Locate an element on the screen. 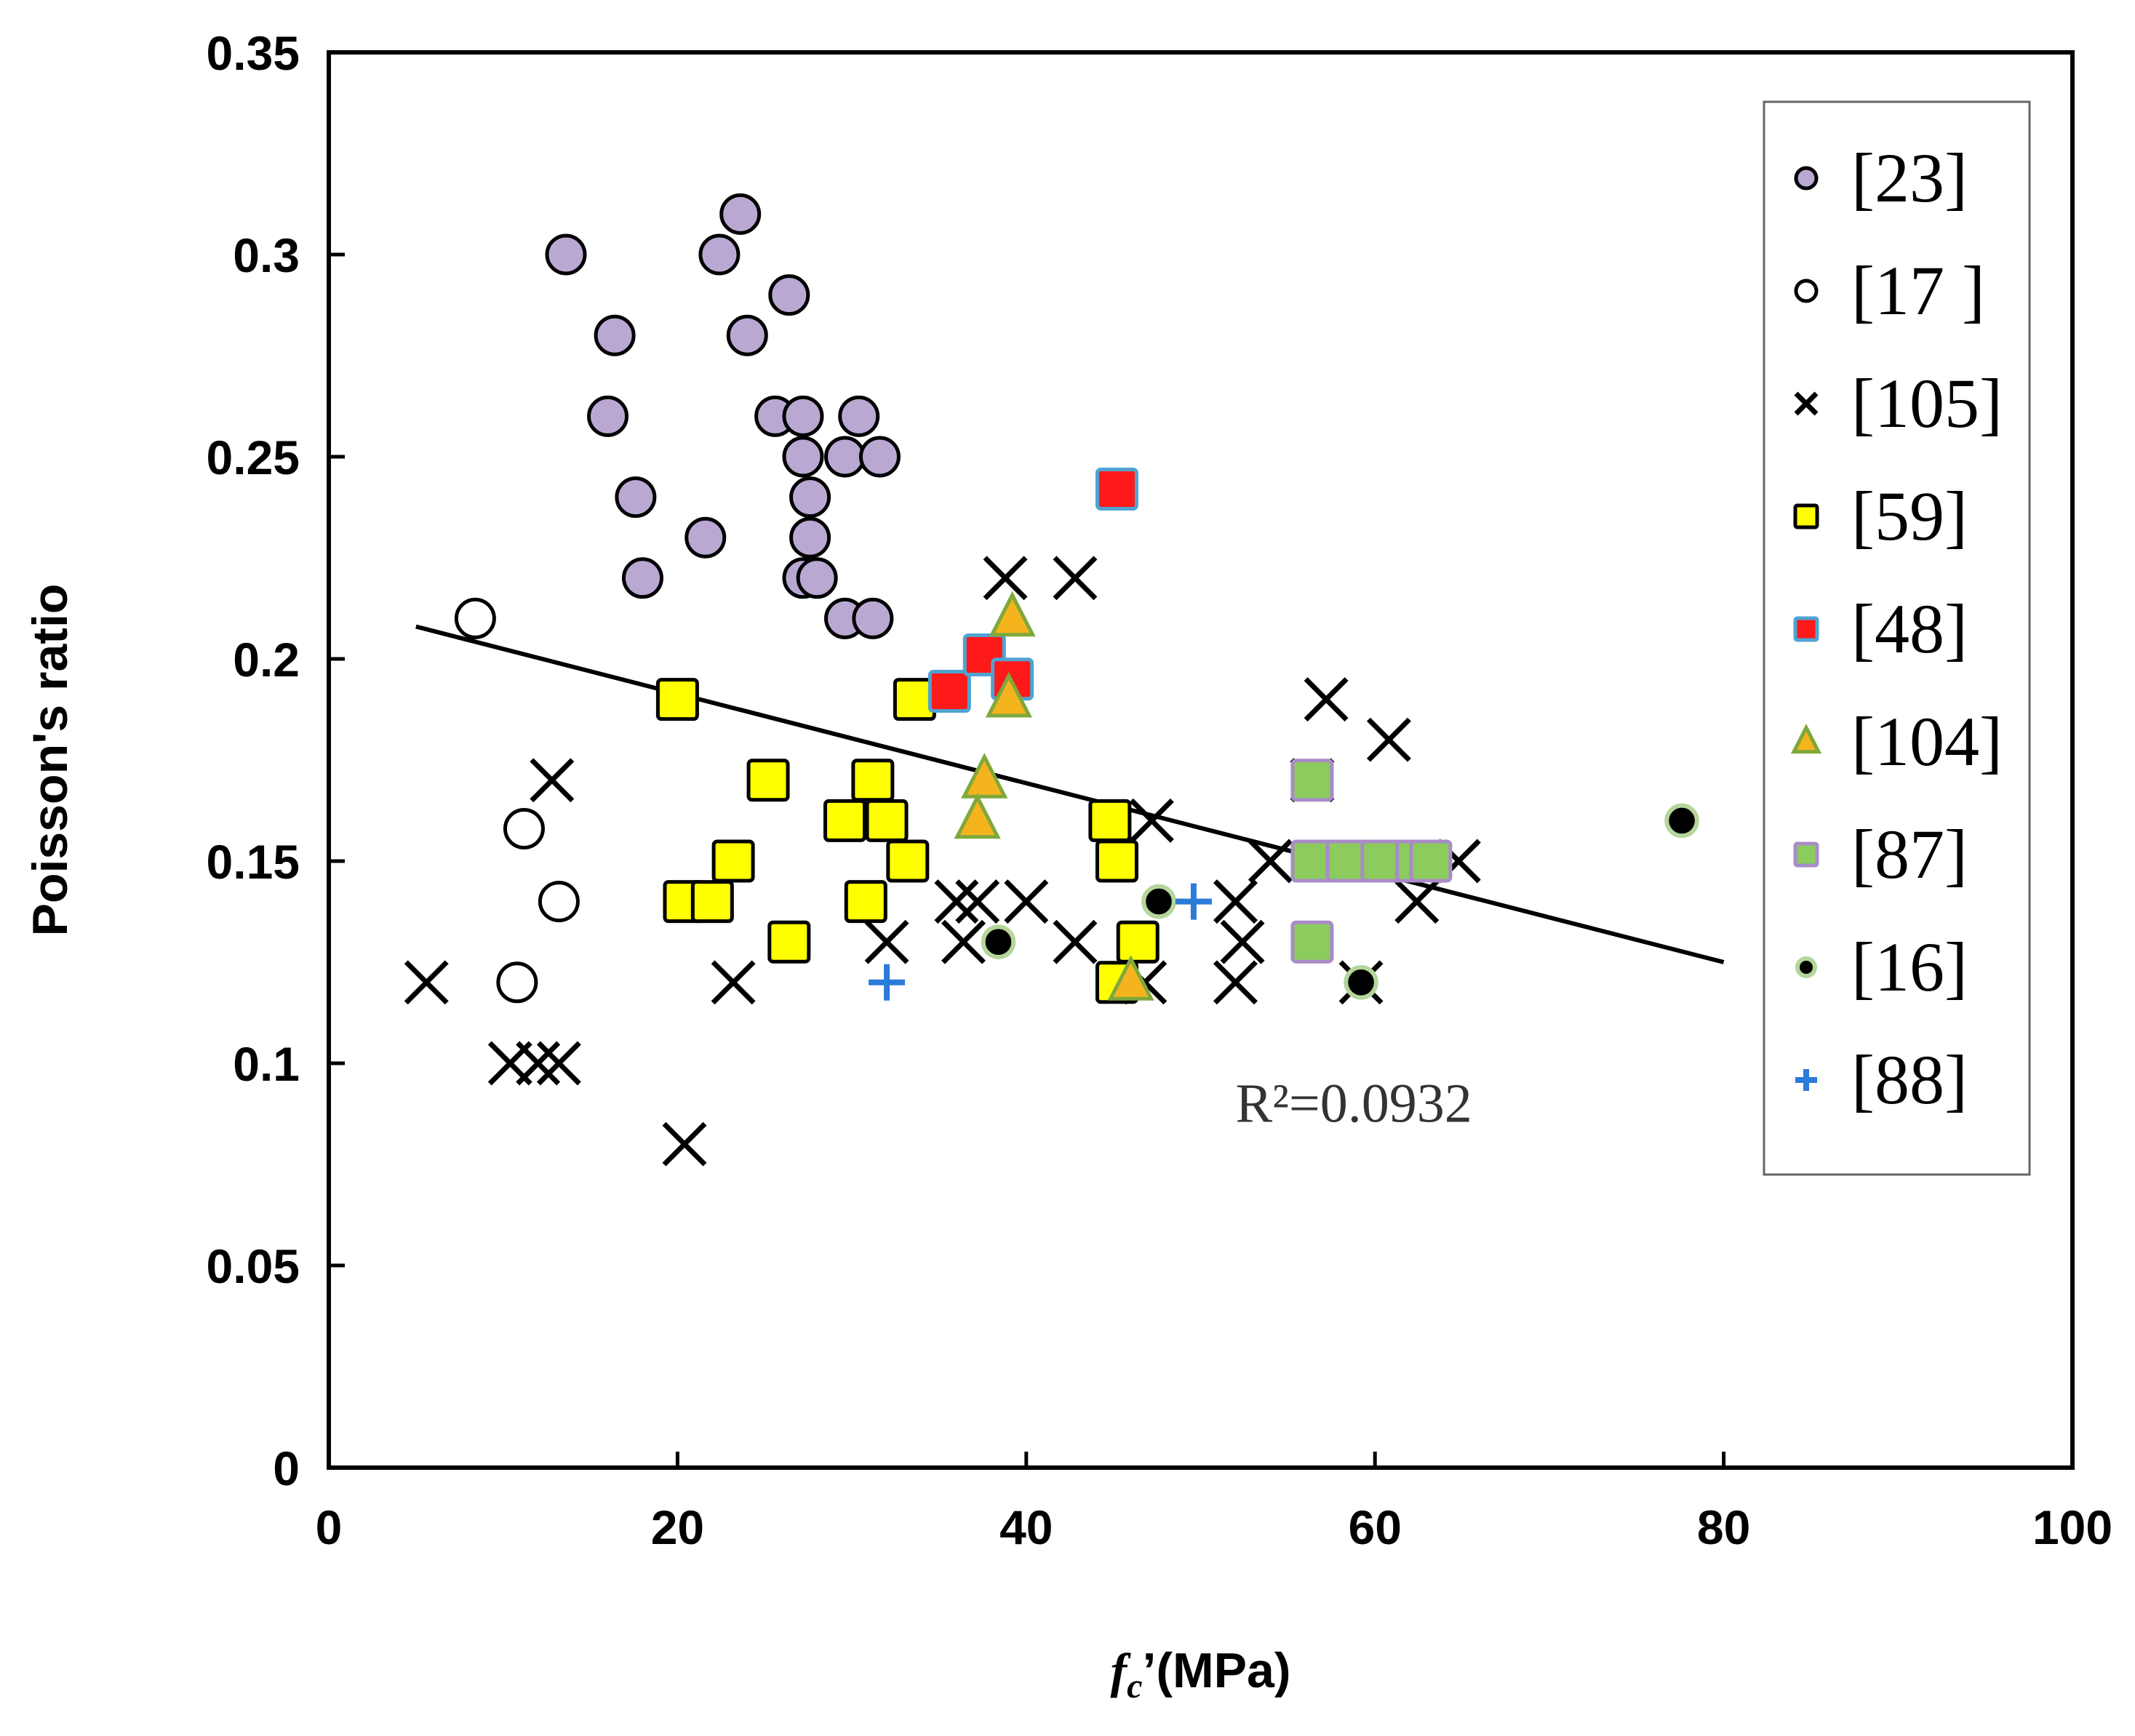 Image resolution: width=2135 pixels, height=1736 pixels. legend-entry: [104] is located at coordinates (1897, 741).